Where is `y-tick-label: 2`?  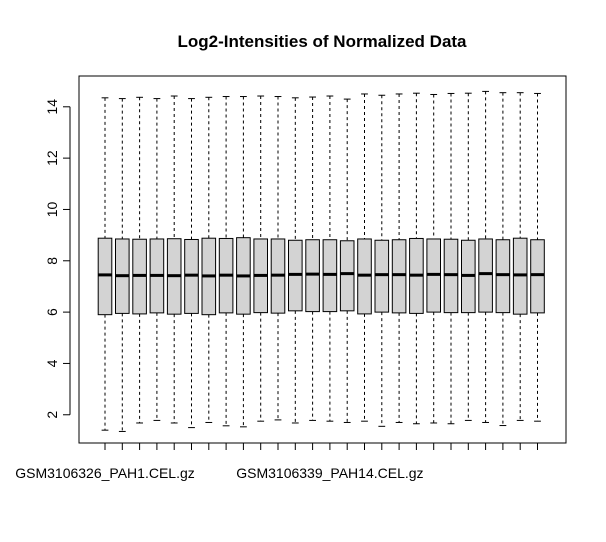 y-tick-label: 2 is located at coordinates (52, 415).